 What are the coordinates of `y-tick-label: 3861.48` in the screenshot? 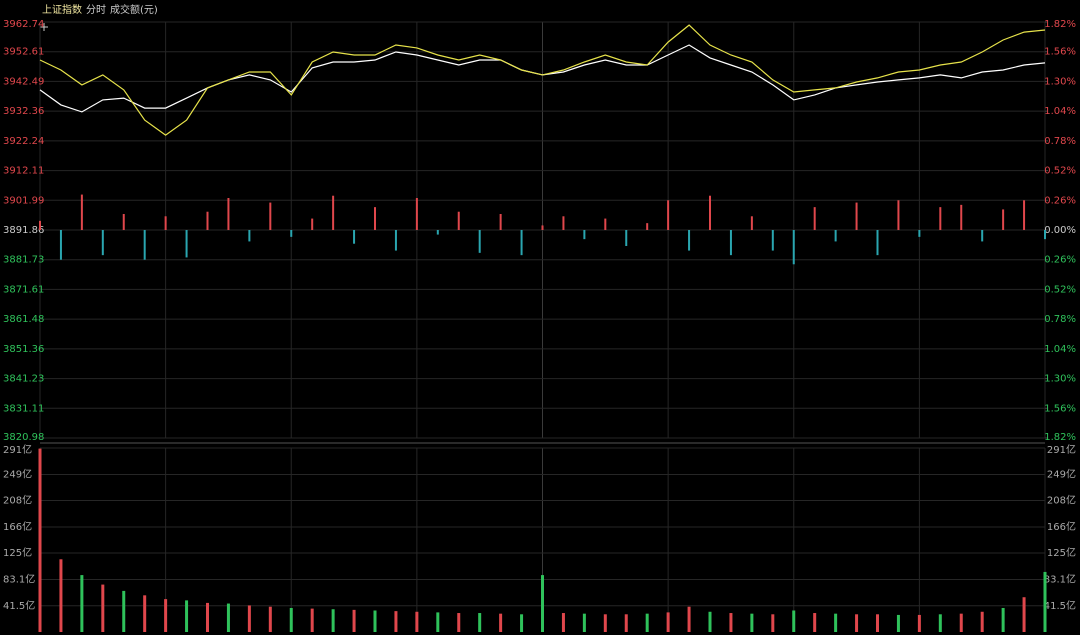 It's located at (23, 319).